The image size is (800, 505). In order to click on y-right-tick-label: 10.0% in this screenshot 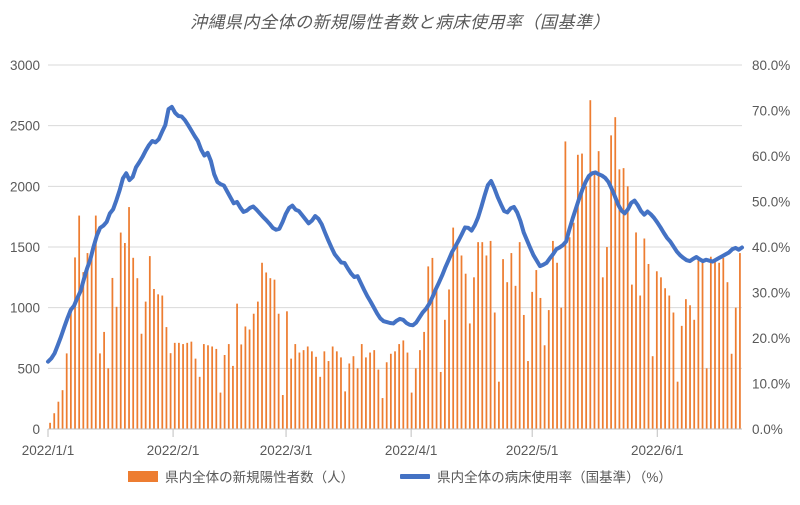, I will do `click(771, 384)`.